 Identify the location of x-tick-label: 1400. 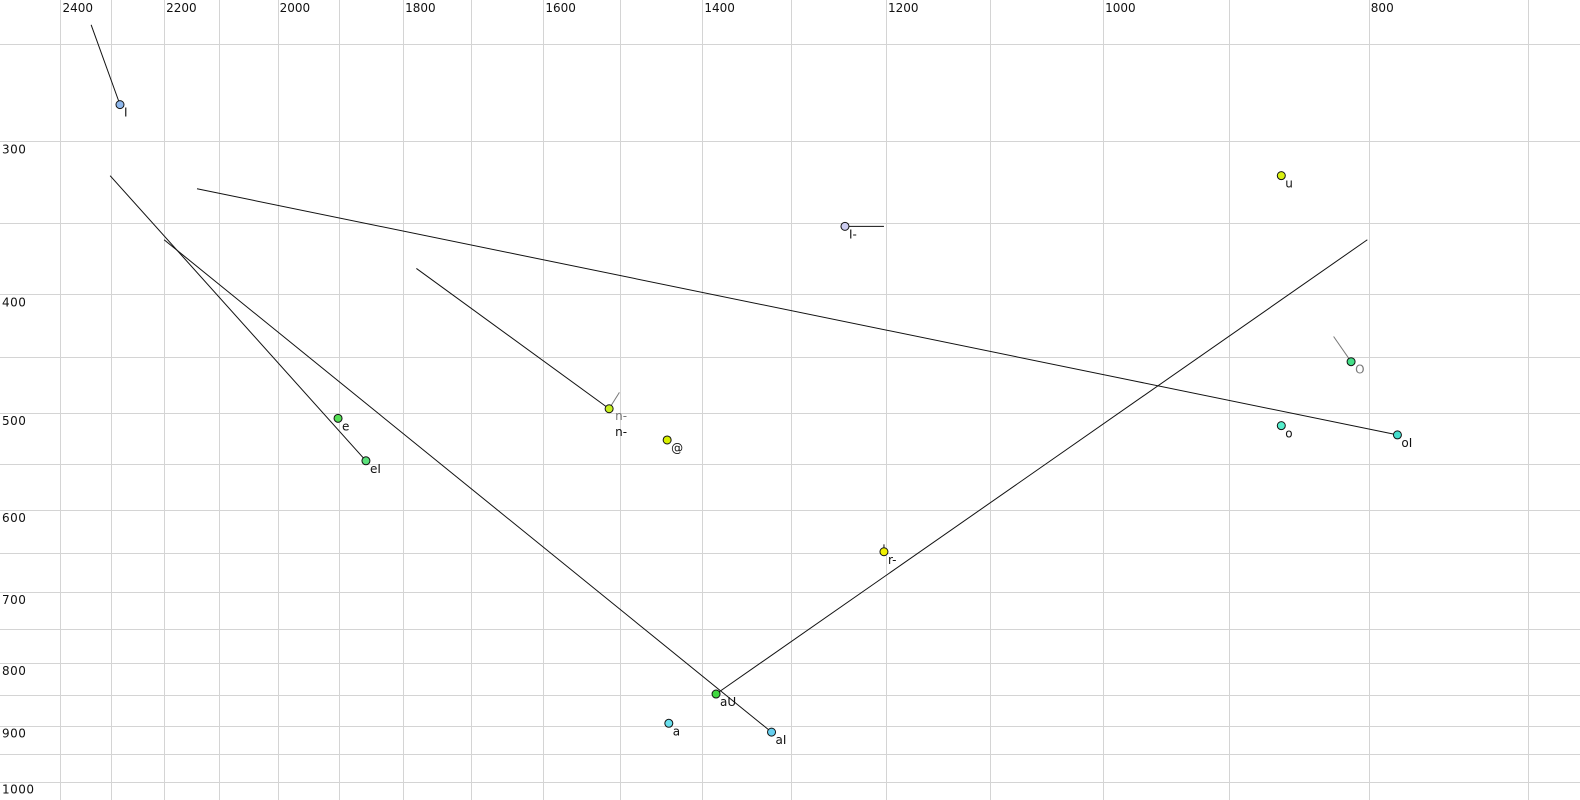
(719, 8).